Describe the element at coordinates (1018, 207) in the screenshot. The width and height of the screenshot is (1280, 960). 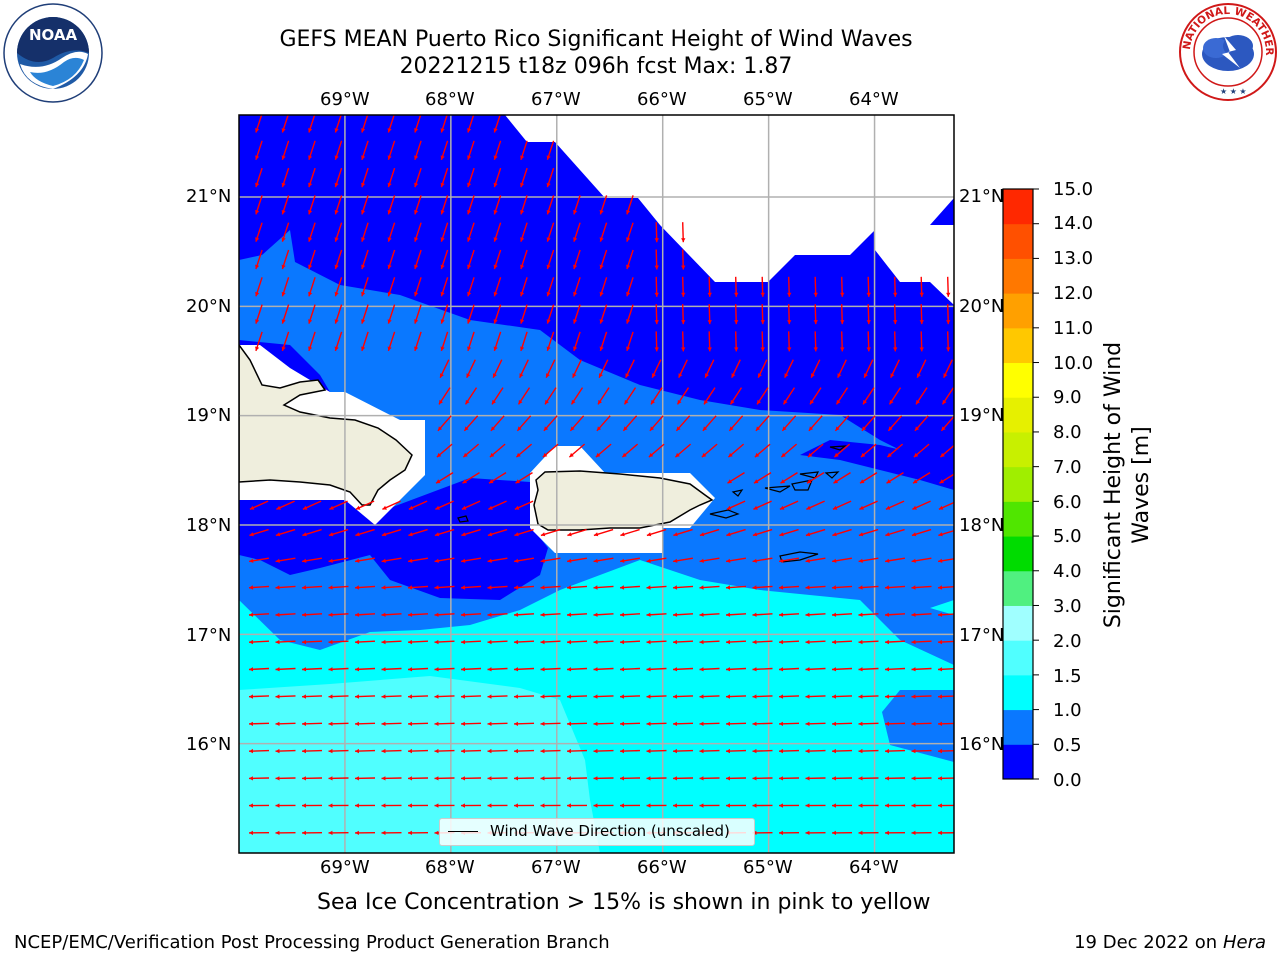
I see `colorbar-segment` at that location.